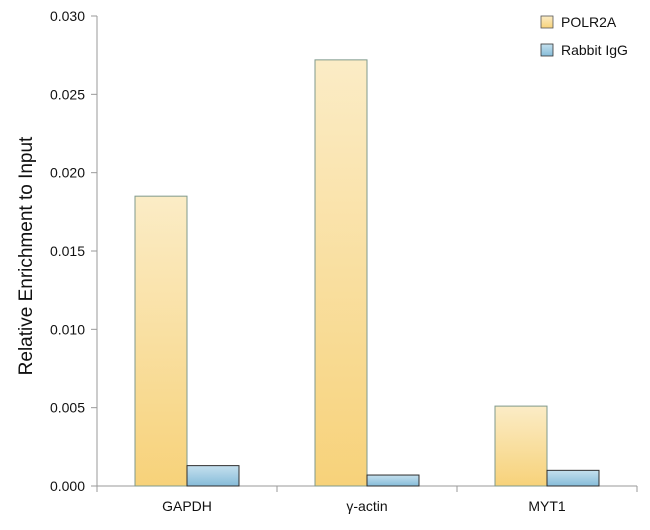 Image resolution: width=650 pixels, height=530 pixels. Describe the element at coordinates (594, 50) in the screenshot. I see `legend-label-rabbit-igg: Rabbit IgG` at that location.